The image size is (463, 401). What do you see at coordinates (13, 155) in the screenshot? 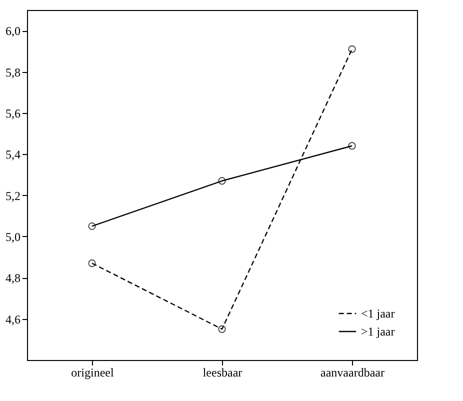
I see `y-tick-label: 5,4` at bounding box center [13, 155].